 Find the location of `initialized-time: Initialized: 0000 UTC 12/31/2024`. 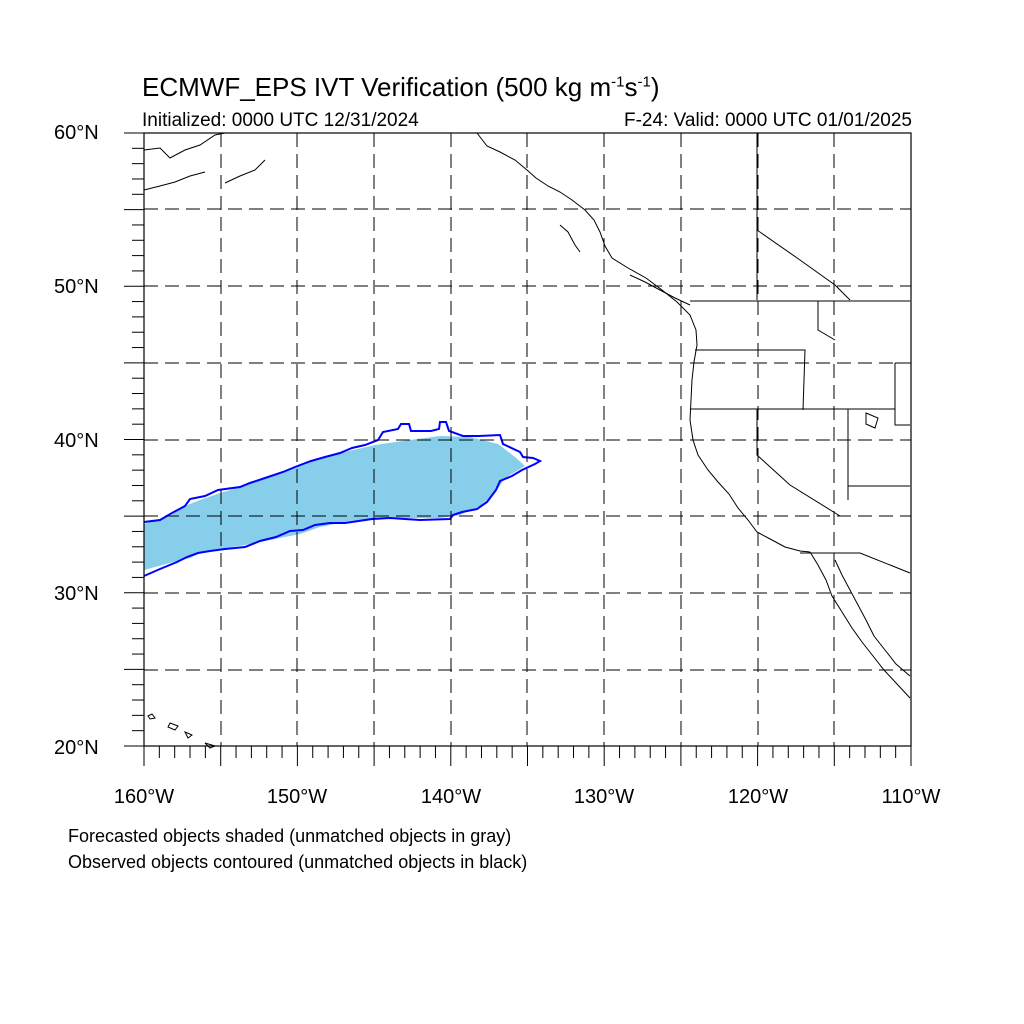

initialized-time: Initialized: 0000 UTC 12/31/2024 is located at coordinates (280, 120).